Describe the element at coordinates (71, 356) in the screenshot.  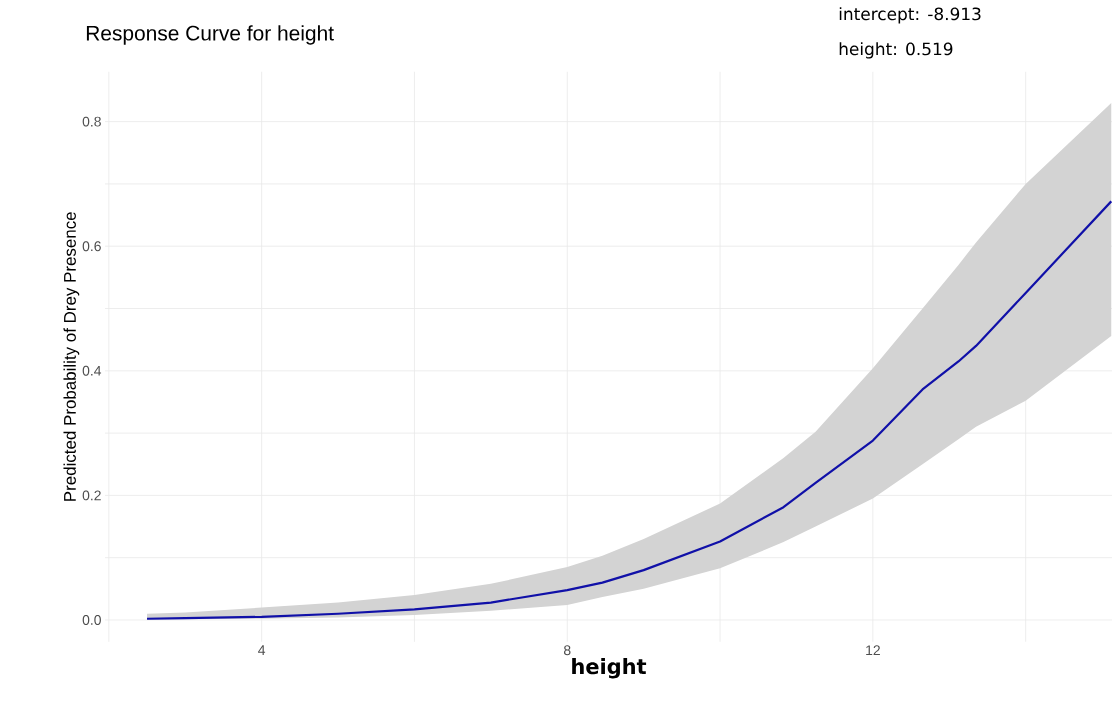
I see `y-axis-title: Predicted Probability of Drey Presence` at that location.